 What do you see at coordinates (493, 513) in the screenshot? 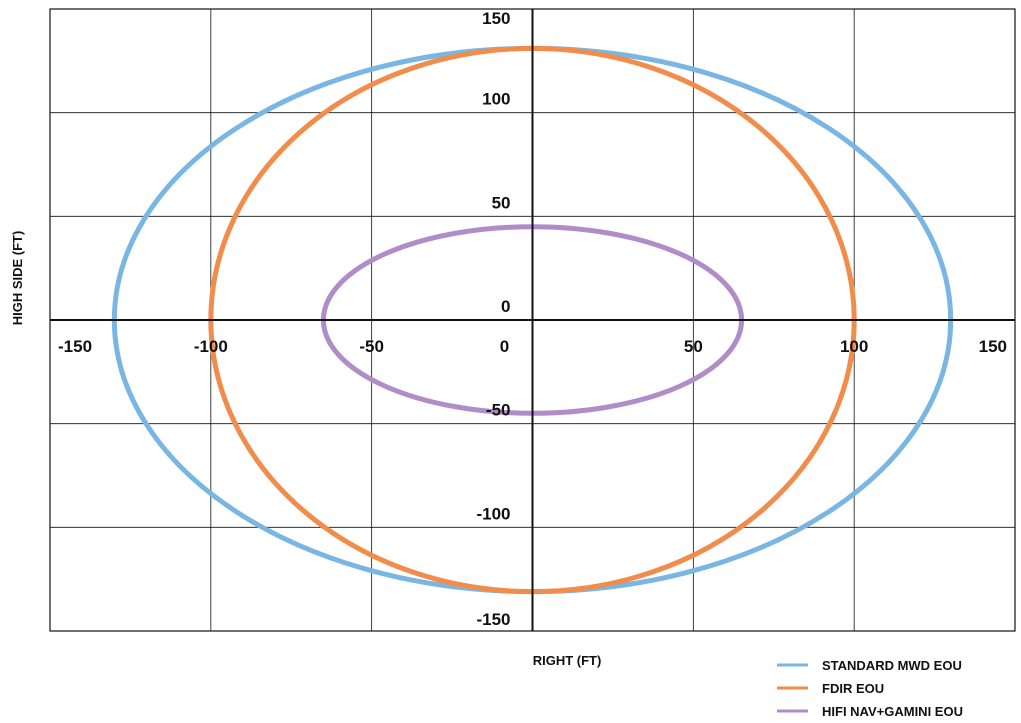
I see `y-tick-label: -100` at bounding box center [493, 513].